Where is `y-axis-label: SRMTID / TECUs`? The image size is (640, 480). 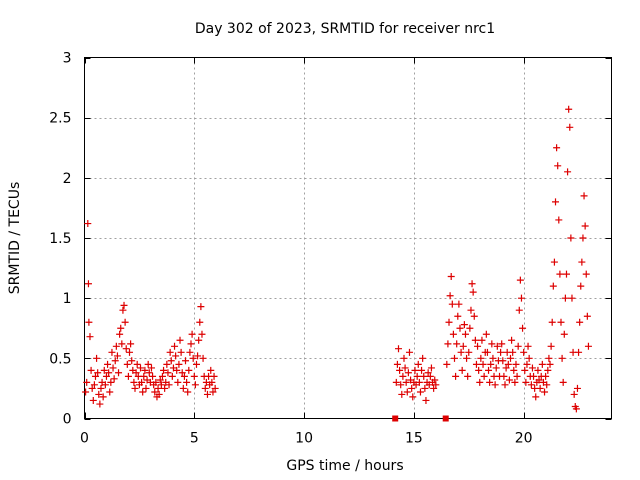
y-axis-label: SRMTID / TECUs is located at coordinates (15, 238).